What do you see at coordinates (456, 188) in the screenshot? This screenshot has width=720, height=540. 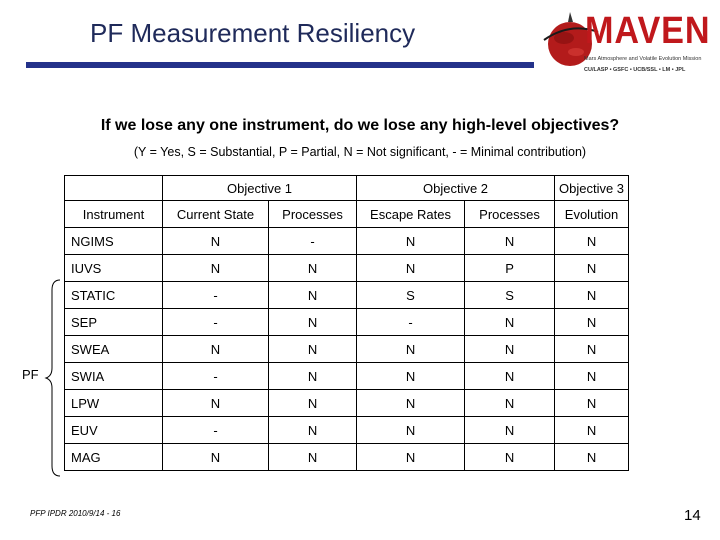 I see `group-header-objective-2: Objective 2` at bounding box center [456, 188].